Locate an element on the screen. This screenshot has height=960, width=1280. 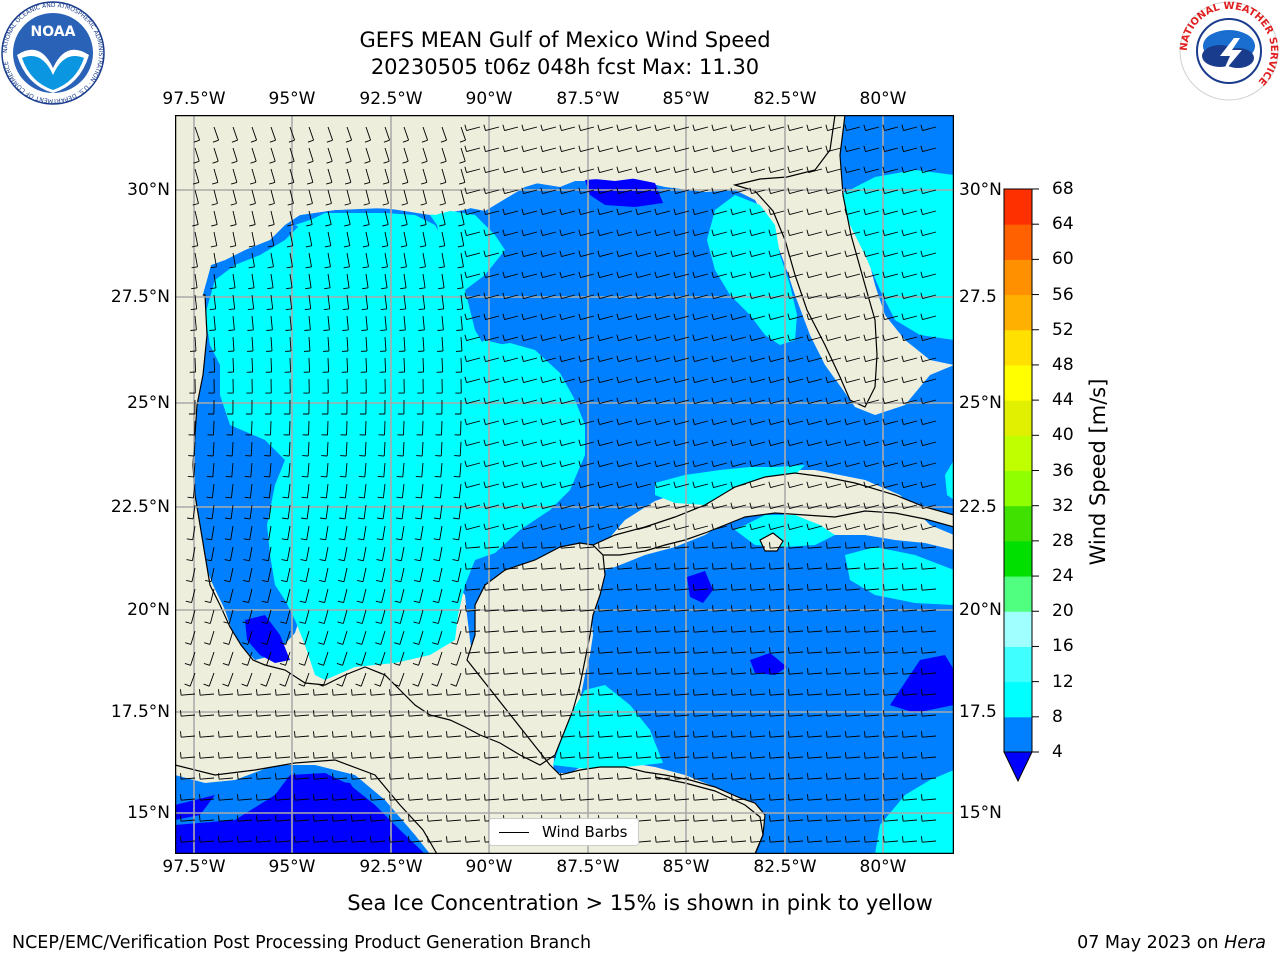
colorbar-tick-label: 64 is located at coordinates (1063, 224).